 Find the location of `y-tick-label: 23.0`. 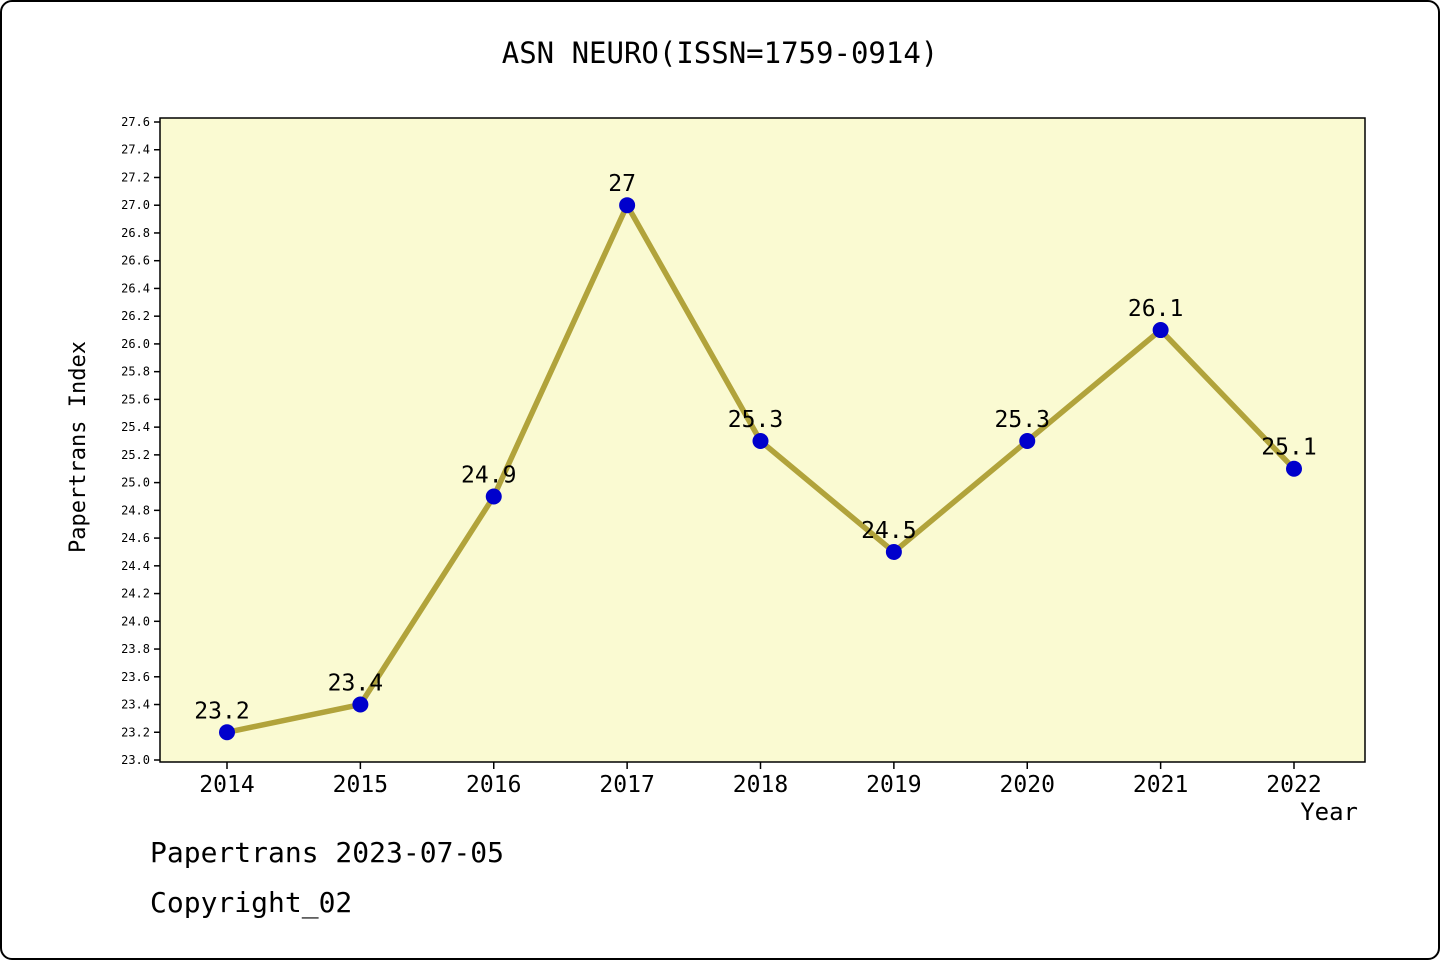

y-tick-label: 23.0 is located at coordinates (135, 760).